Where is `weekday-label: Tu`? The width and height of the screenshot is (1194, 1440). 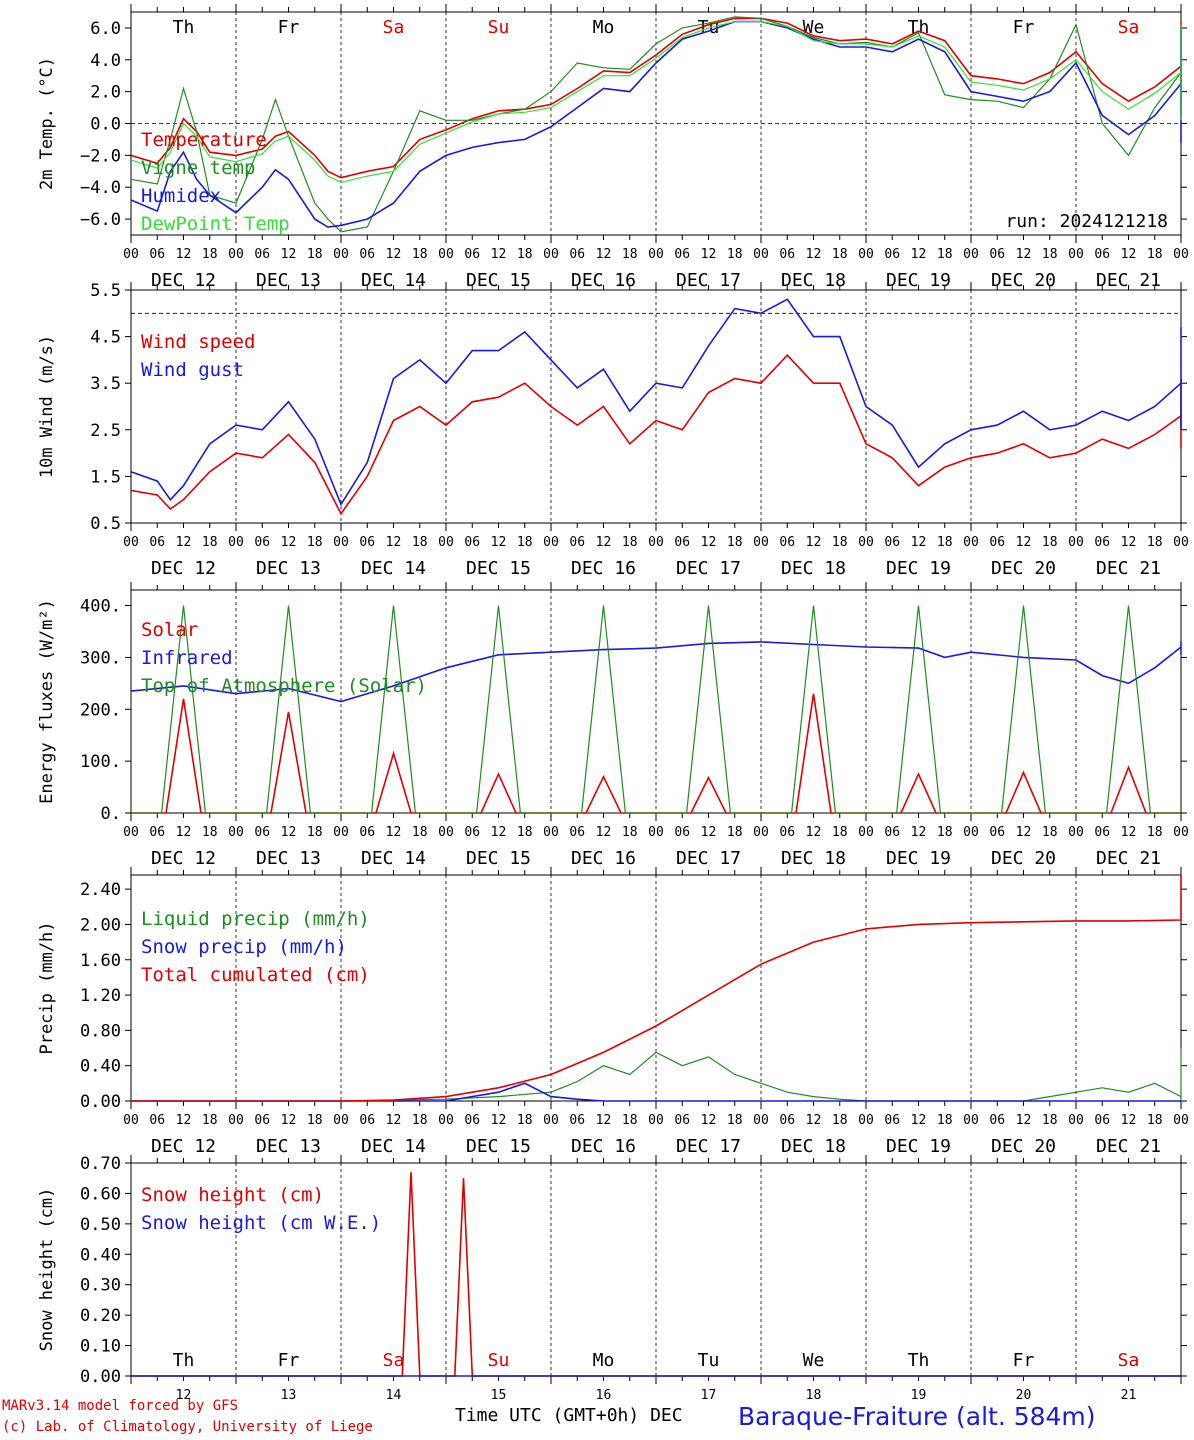 weekday-label: Tu is located at coordinates (709, 1360).